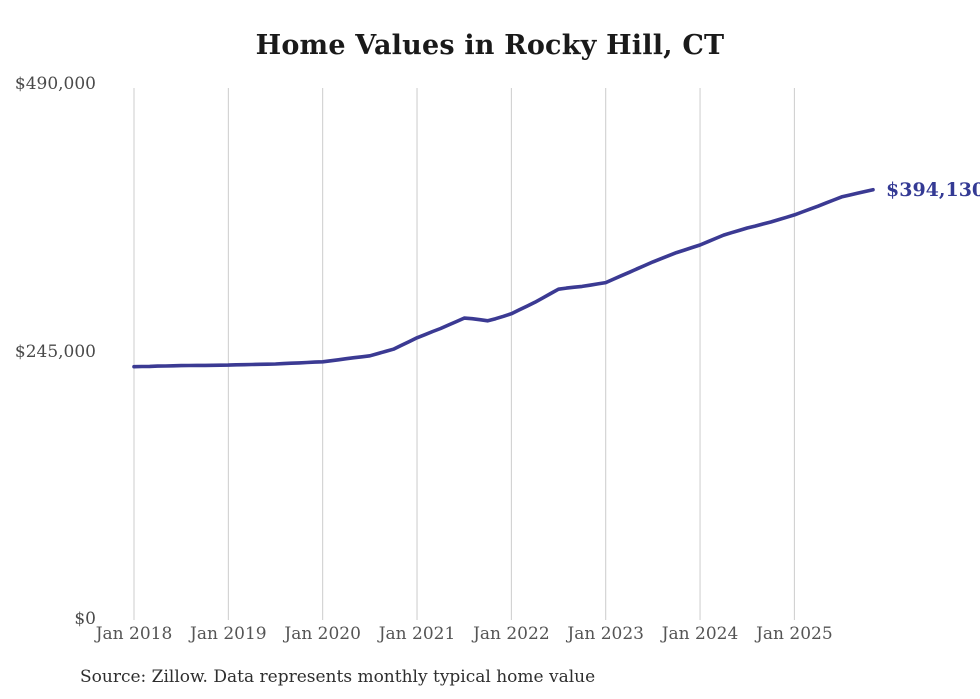  I want to click on x-axis-tick-label: Jan 2023, so click(605, 634).